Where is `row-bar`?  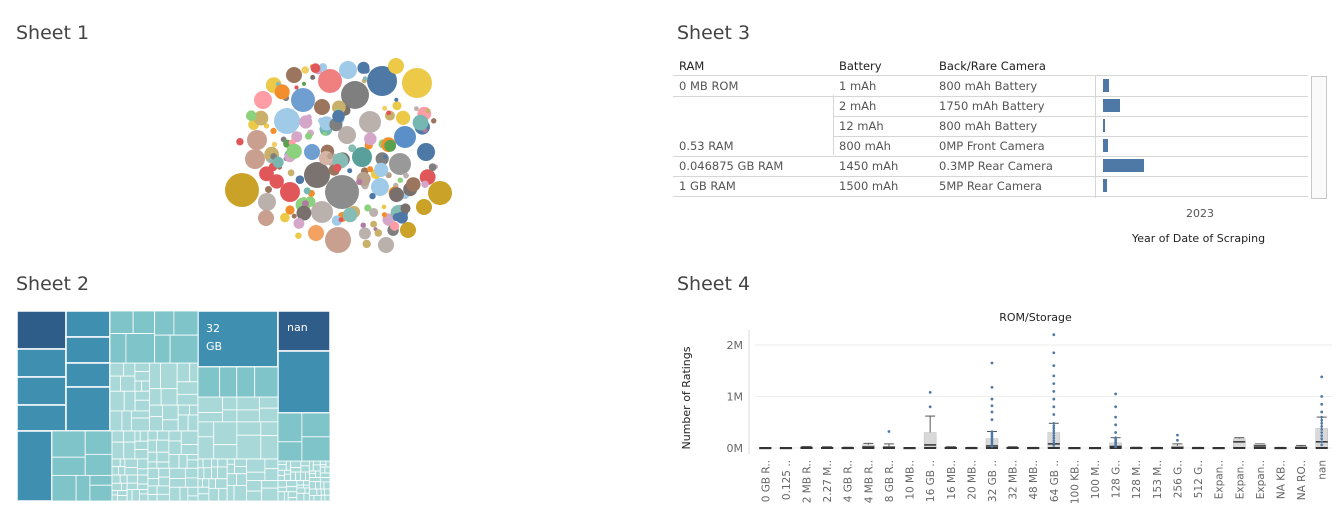 row-bar is located at coordinates (1106, 145).